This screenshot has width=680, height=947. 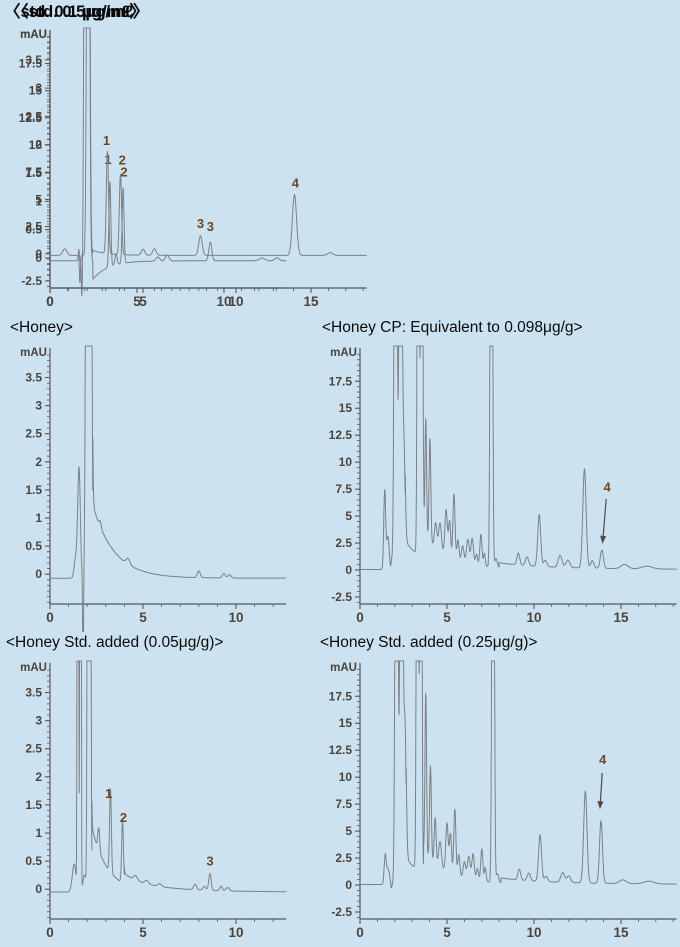 I want to click on chart-title-std-0.1: 〈std. 0.1 μg/mℓ〉, so click(x=75, y=12).